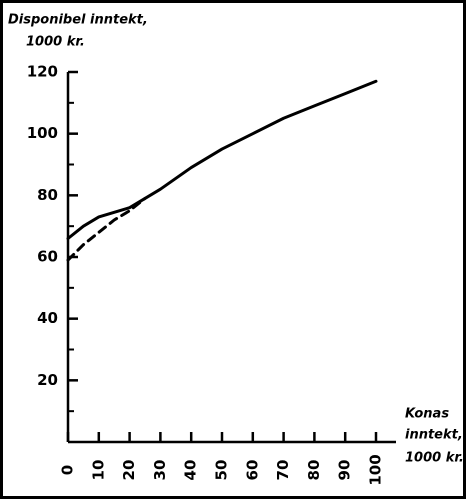  I want to click on y-tick-label: 80, so click(47, 195).